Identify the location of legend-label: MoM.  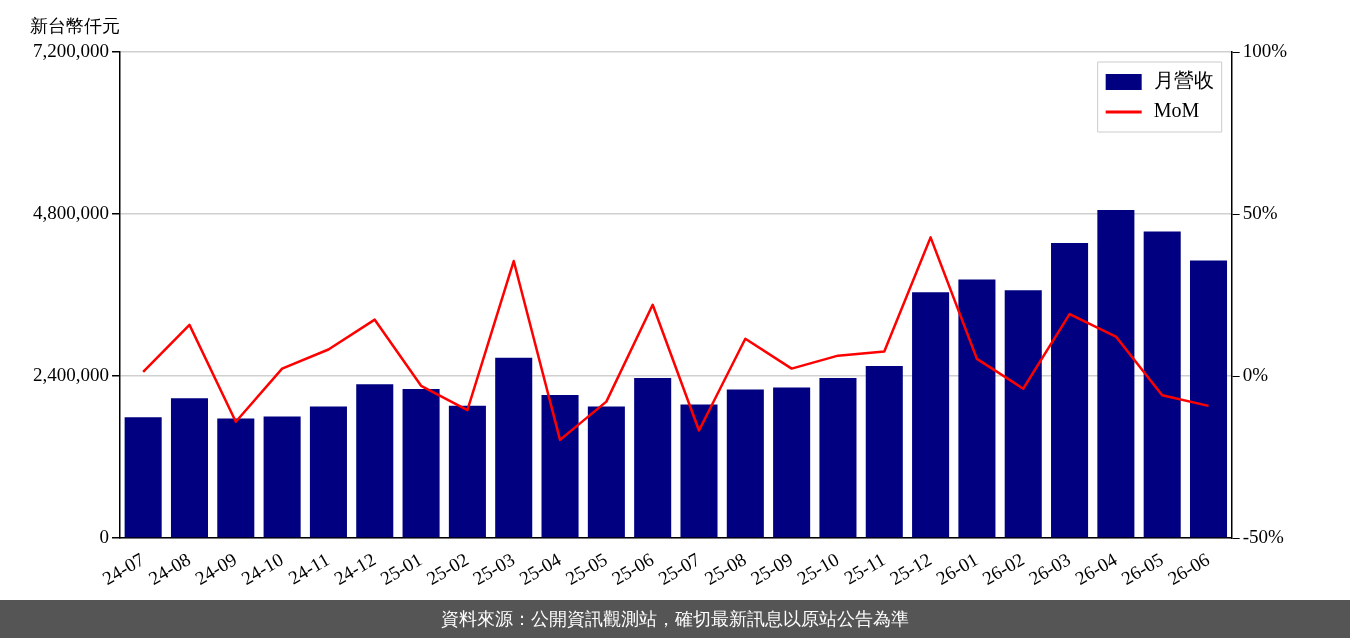
(1176, 110).